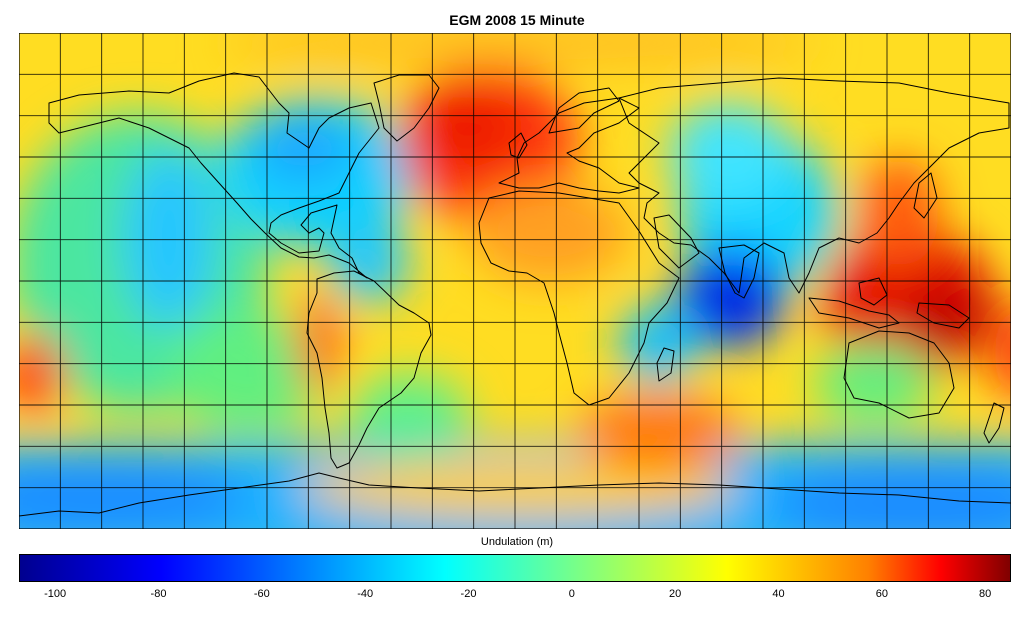  What do you see at coordinates (517, 20) in the screenshot?
I see `chart-title: EGM 2008 15 Minute` at bounding box center [517, 20].